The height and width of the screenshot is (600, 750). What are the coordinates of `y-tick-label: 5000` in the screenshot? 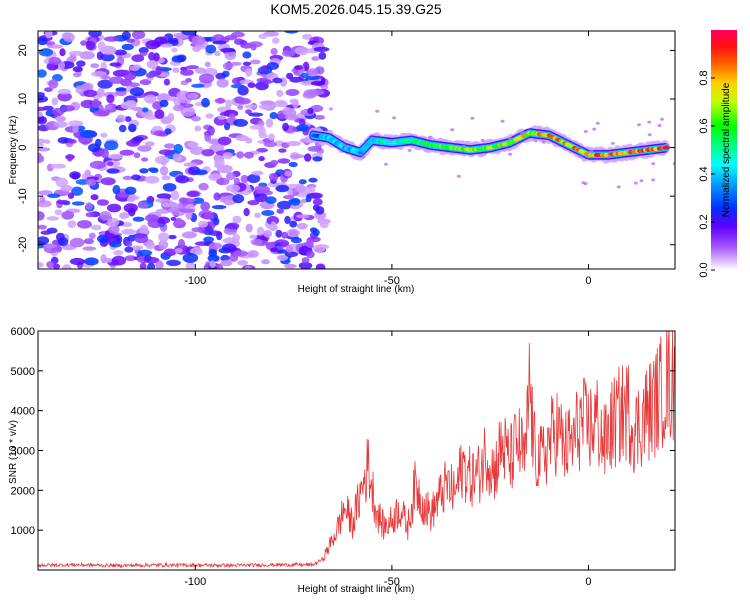 It's located at (23, 372).